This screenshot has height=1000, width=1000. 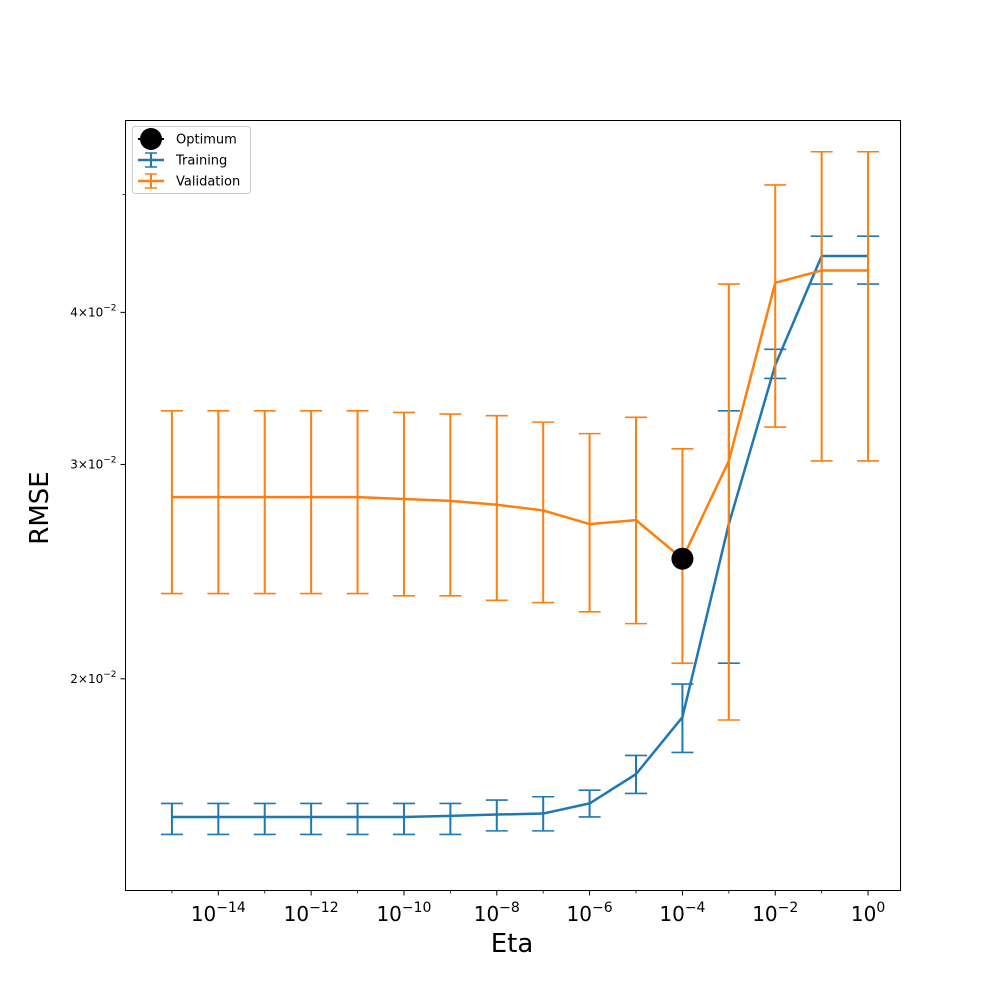 I want to click on x-tick-label: 10⁻¹², so click(x=311, y=913).